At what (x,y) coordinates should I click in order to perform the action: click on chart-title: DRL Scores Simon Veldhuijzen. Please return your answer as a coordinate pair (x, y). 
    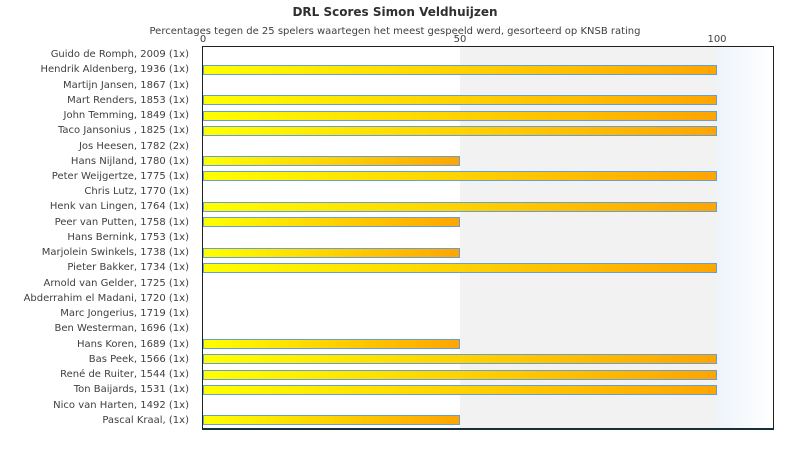
    Looking at the image, I should click on (395, 12).